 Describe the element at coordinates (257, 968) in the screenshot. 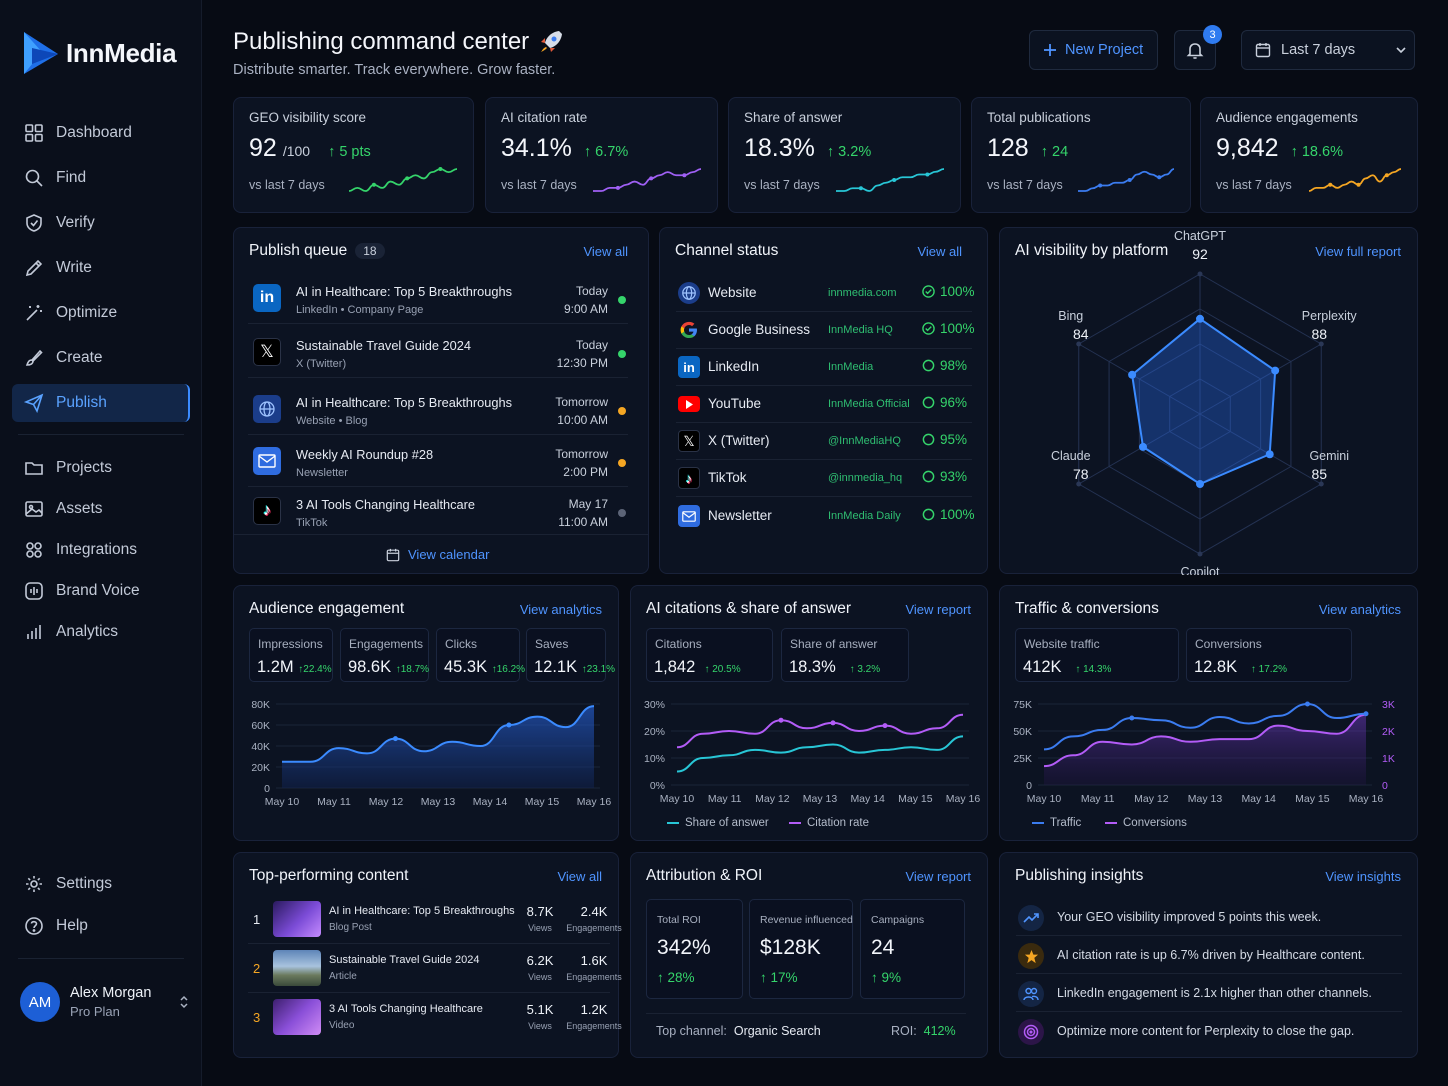

I see `rank: 2` at that location.